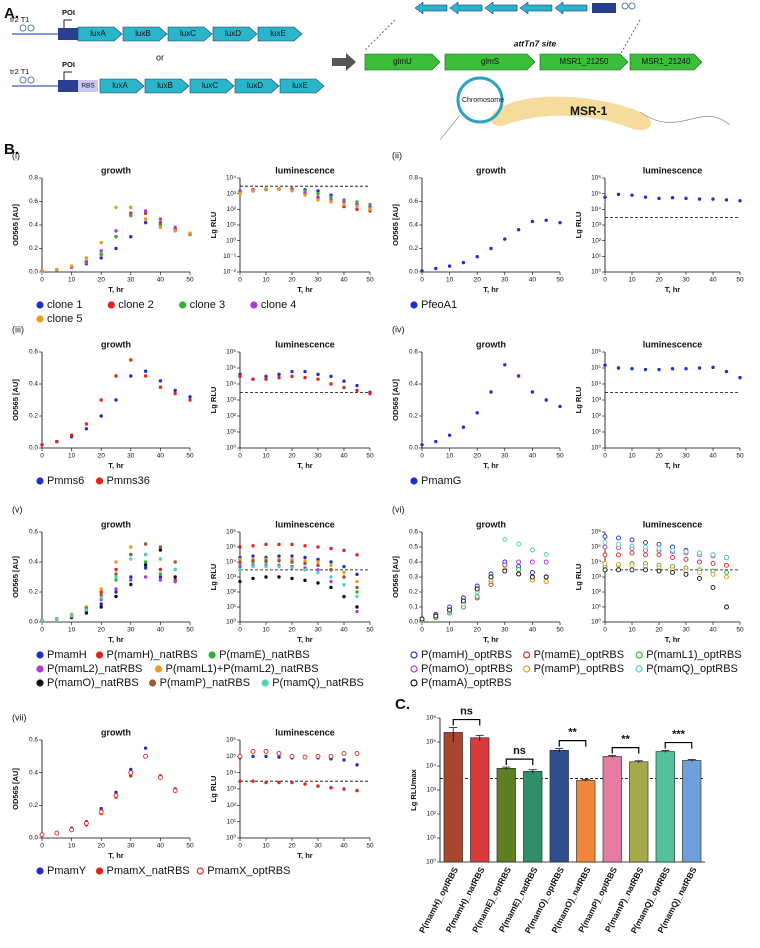 The image size is (760, 948). Describe the element at coordinates (11, 13) in the screenshot. I see `panel-label: A.` at that location.